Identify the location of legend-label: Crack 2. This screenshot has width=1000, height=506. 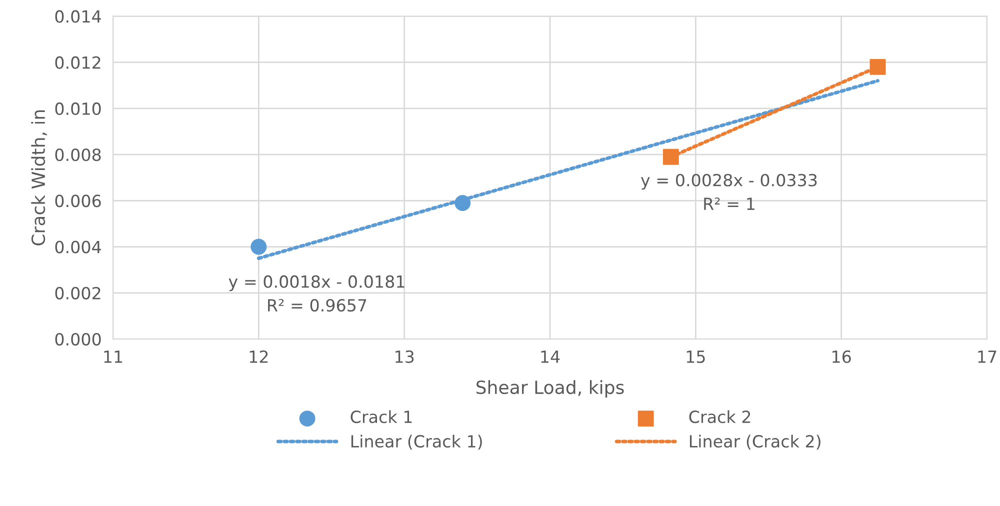
(719, 417).